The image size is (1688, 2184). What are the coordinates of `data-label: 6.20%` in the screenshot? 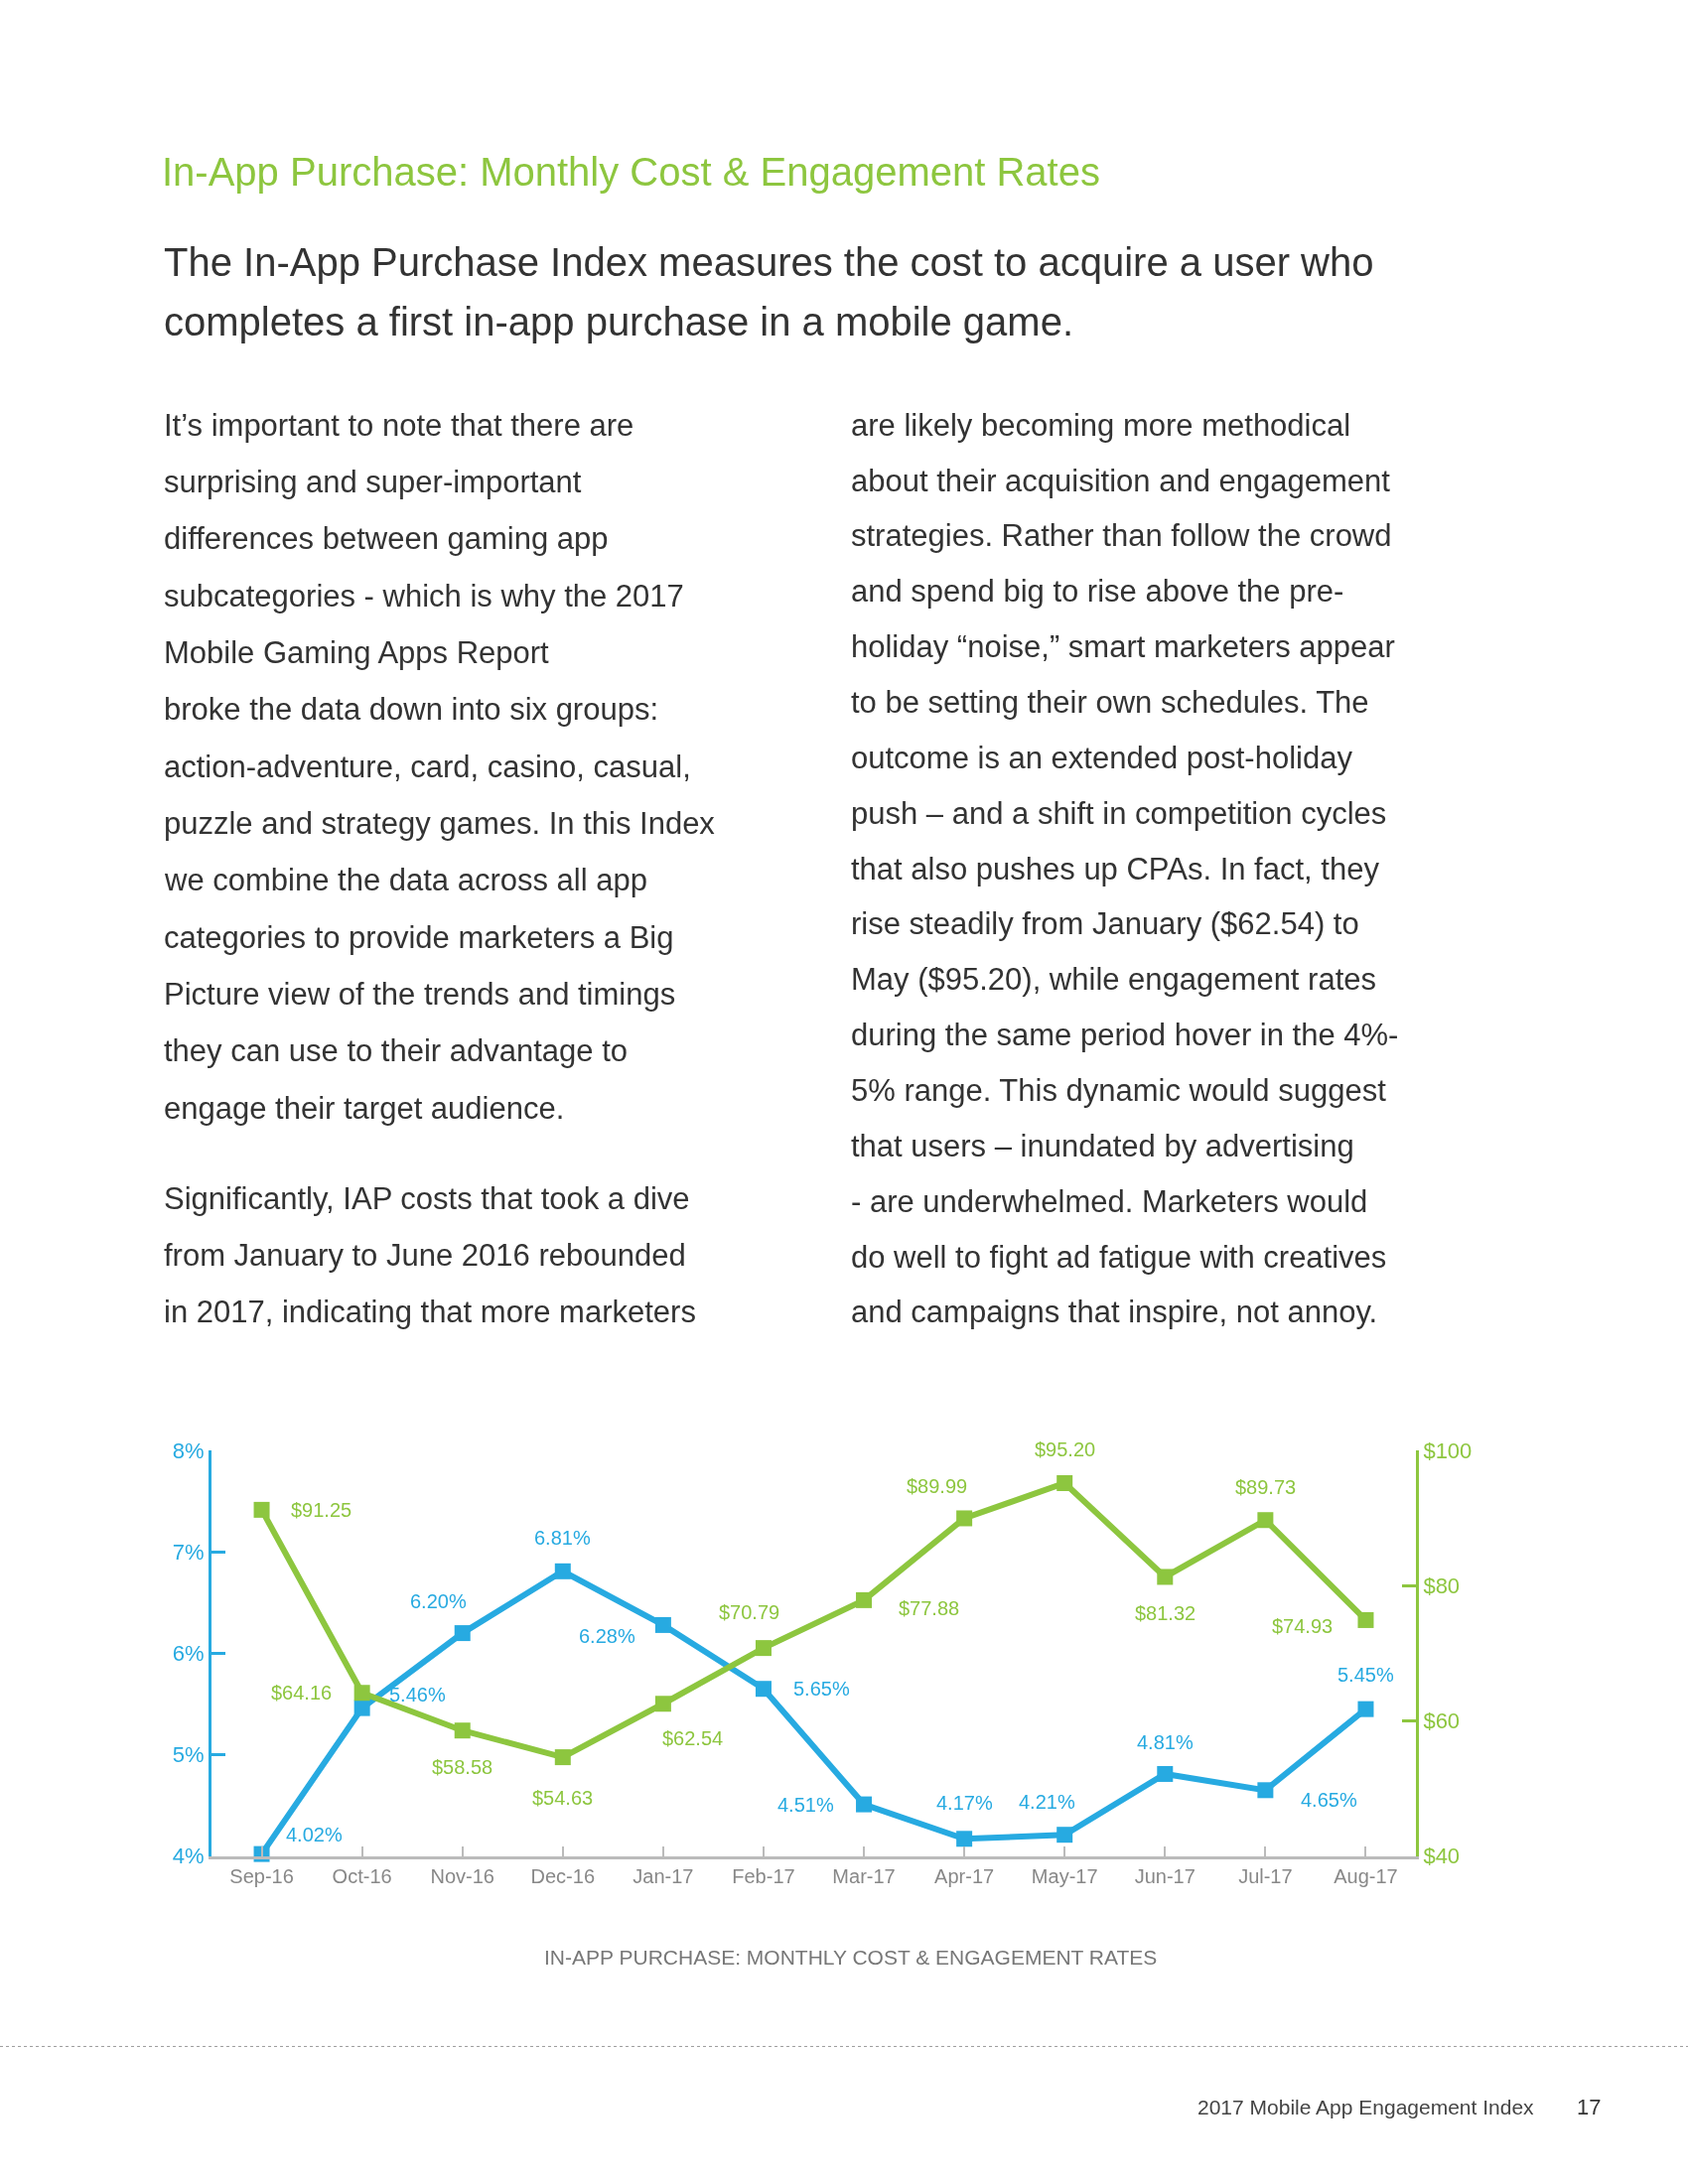 It's located at (438, 1601).